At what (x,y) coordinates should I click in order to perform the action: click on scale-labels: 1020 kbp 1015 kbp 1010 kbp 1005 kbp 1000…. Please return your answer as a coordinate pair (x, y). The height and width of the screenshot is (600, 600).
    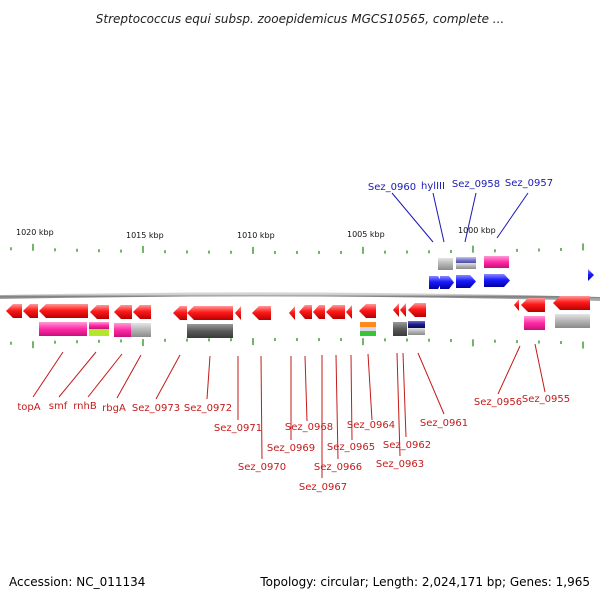
    Looking at the image, I should click on (256, 233).